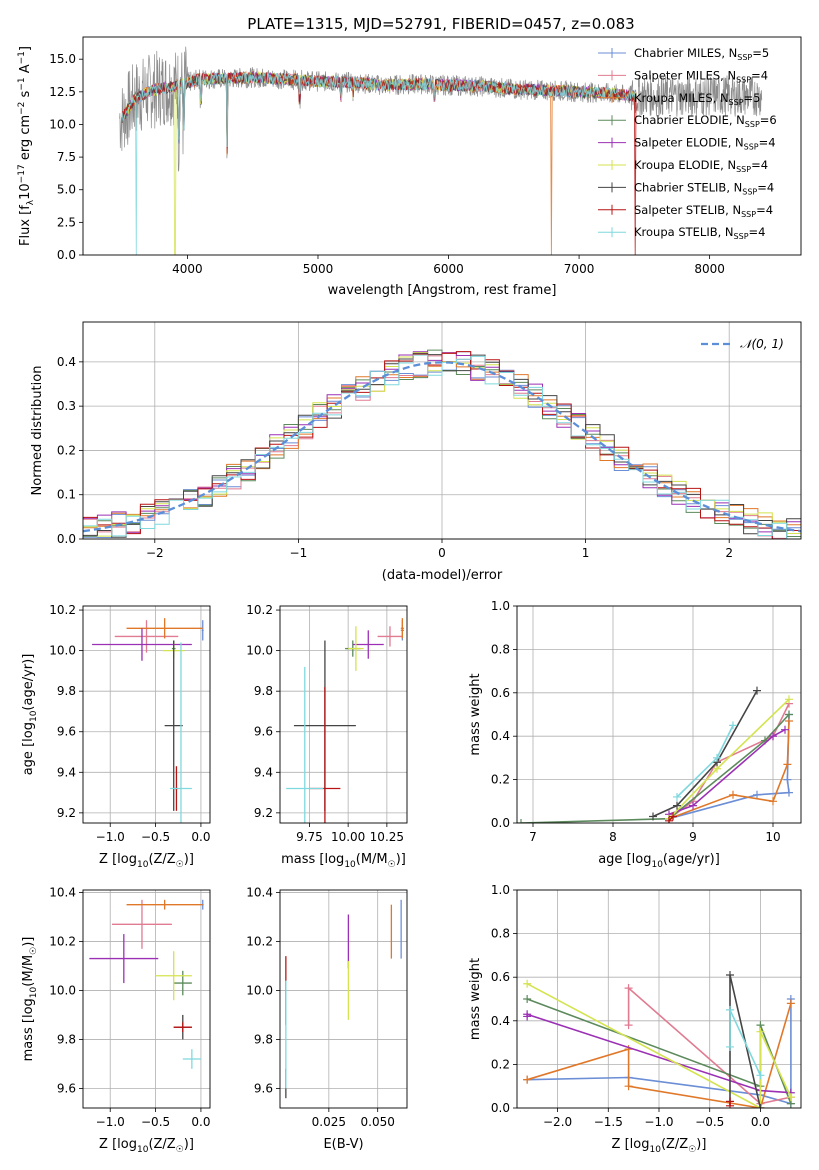 The height and width of the screenshot is (1170, 819). I want to click on x-tick-label: 9, so click(693, 837).